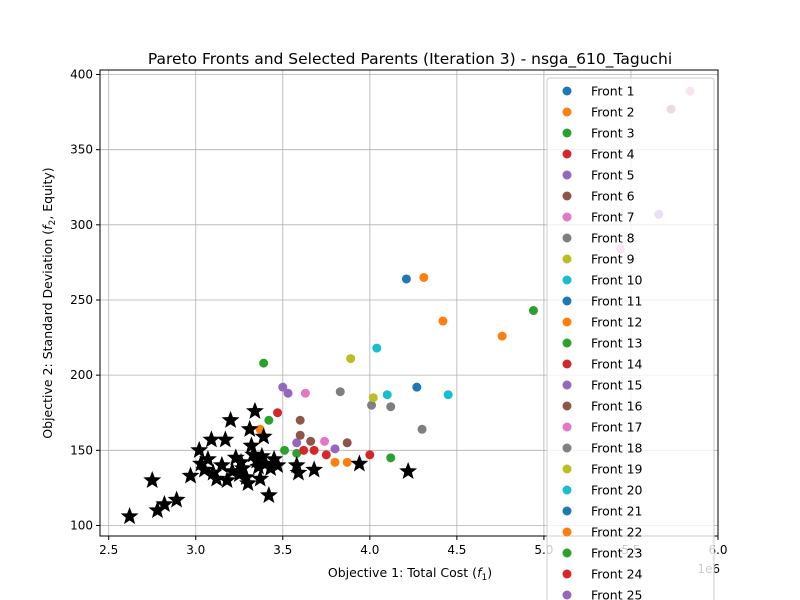 This screenshot has height=600, width=800. Describe the element at coordinates (617, 574) in the screenshot. I see `legend-label: Front 24` at that location.